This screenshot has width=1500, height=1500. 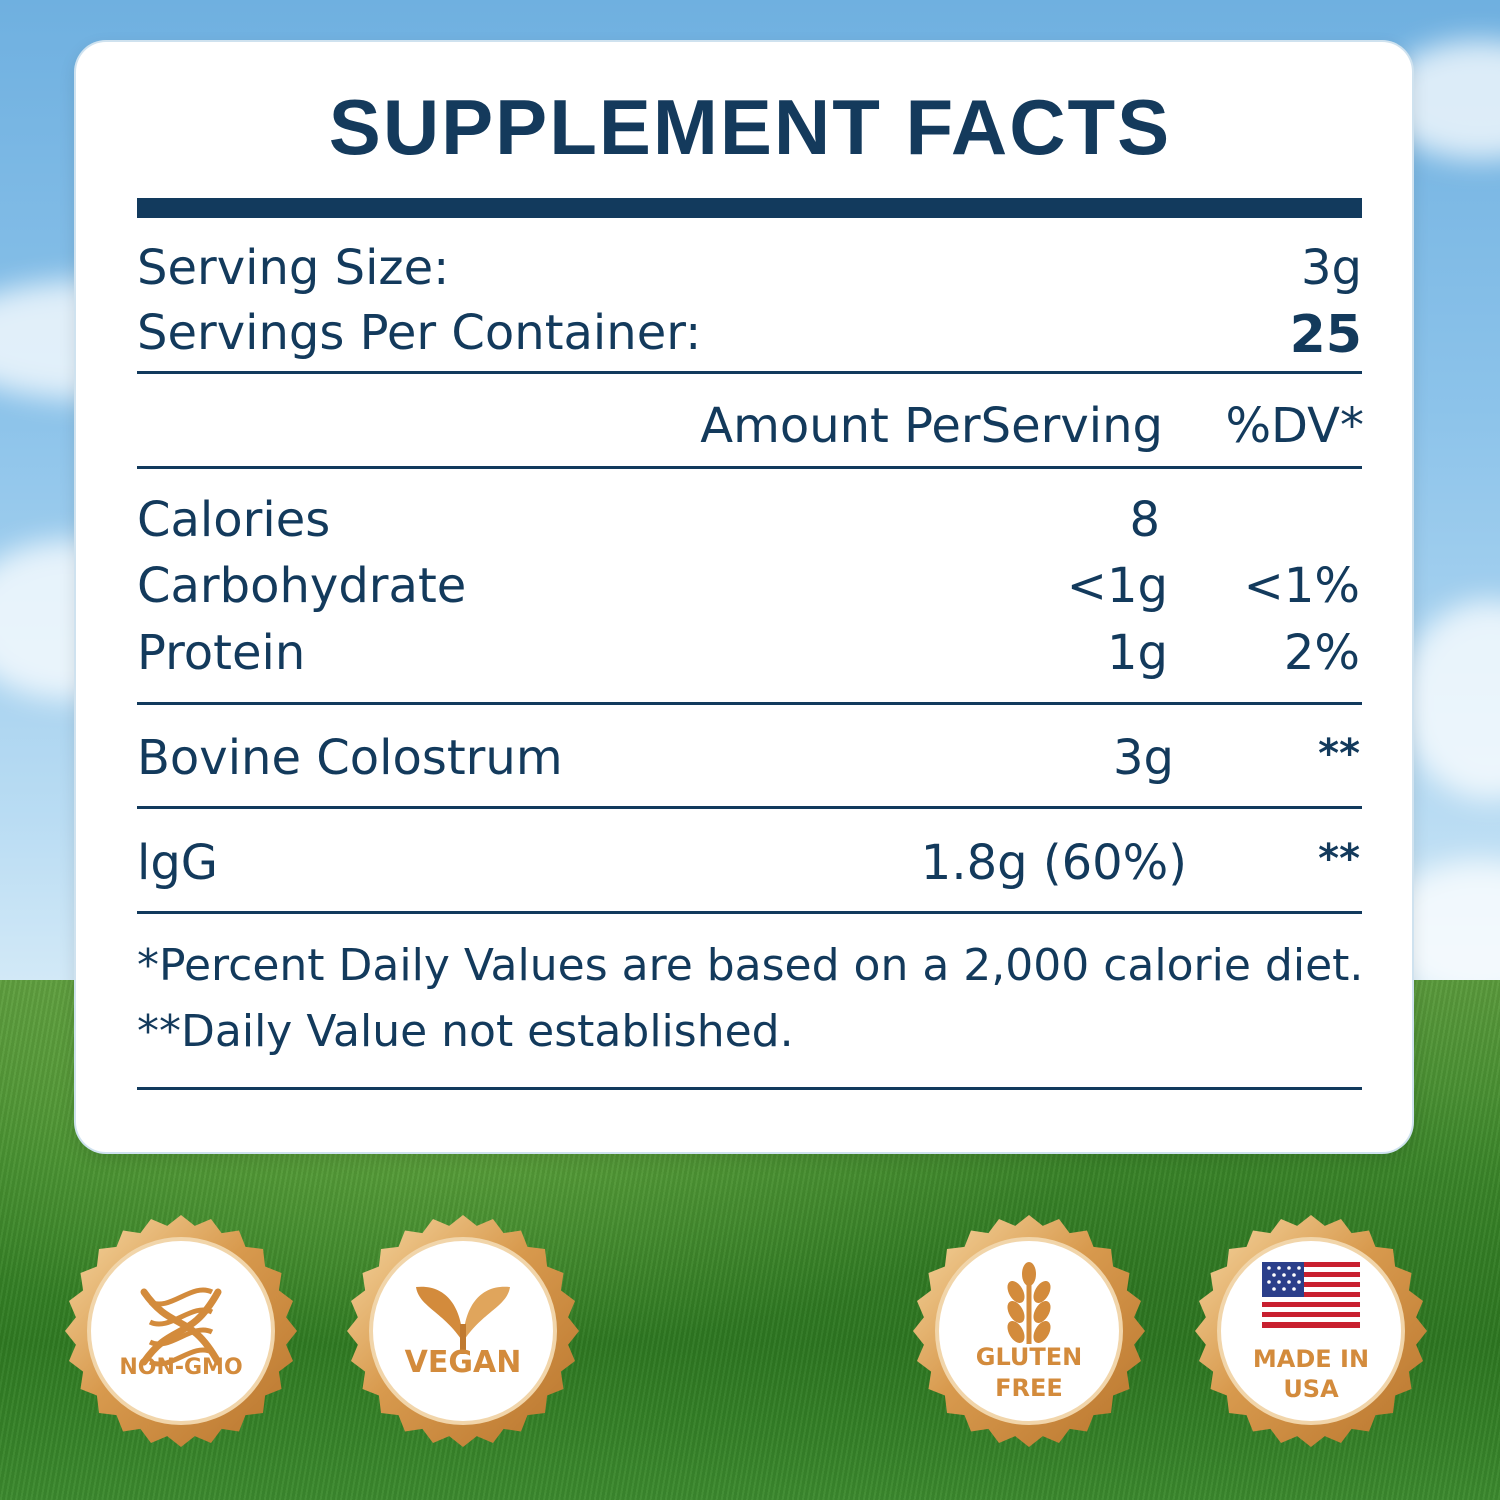 What do you see at coordinates (1331, 268) in the screenshot?
I see `serving-size-value: 3g` at bounding box center [1331, 268].